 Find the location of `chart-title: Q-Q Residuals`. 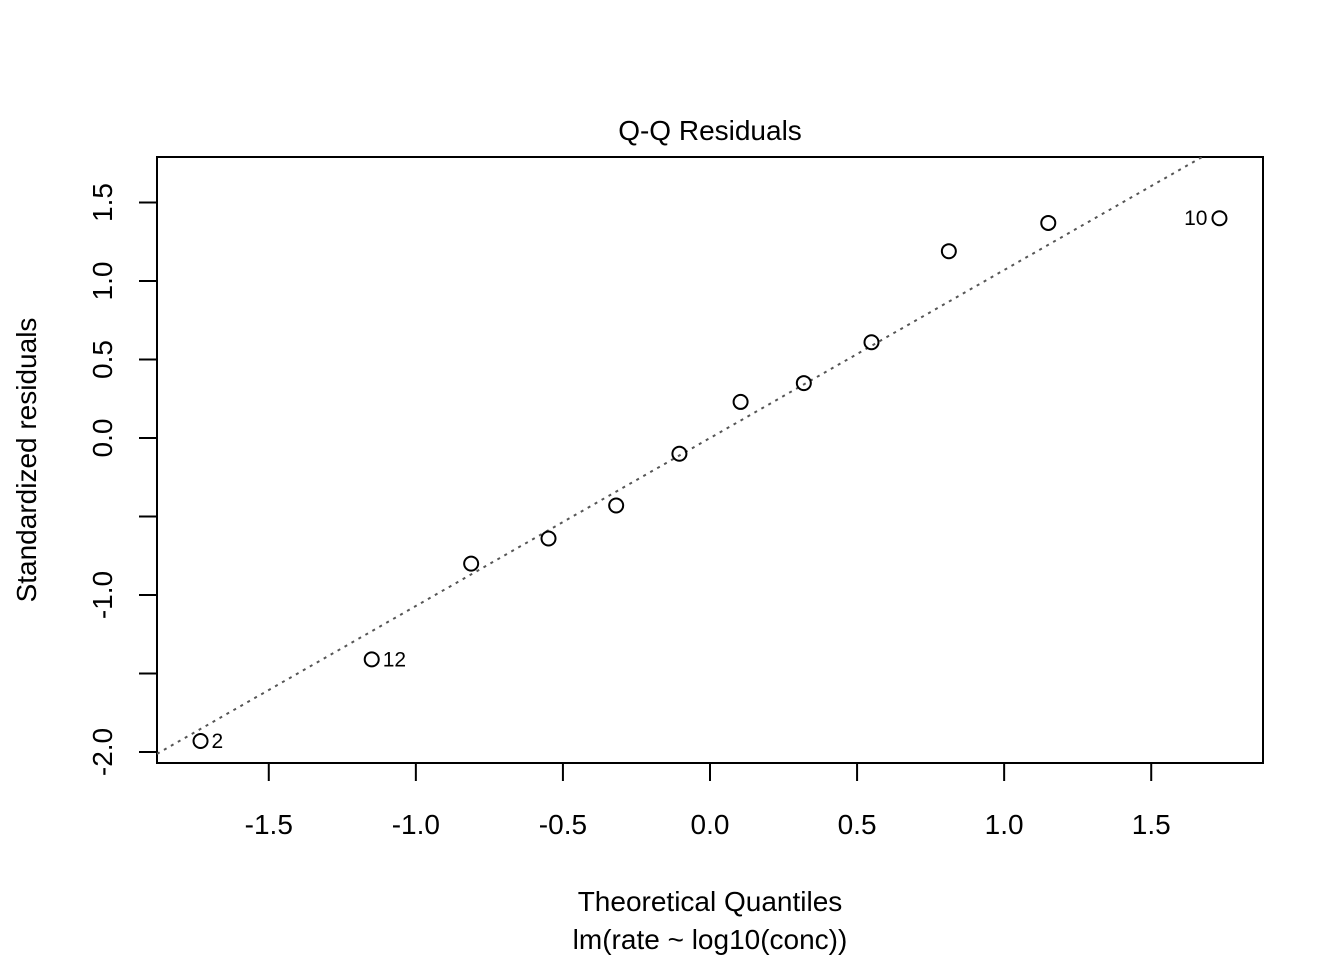

chart-title: Q-Q Residuals is located at coordinates (710, 130).